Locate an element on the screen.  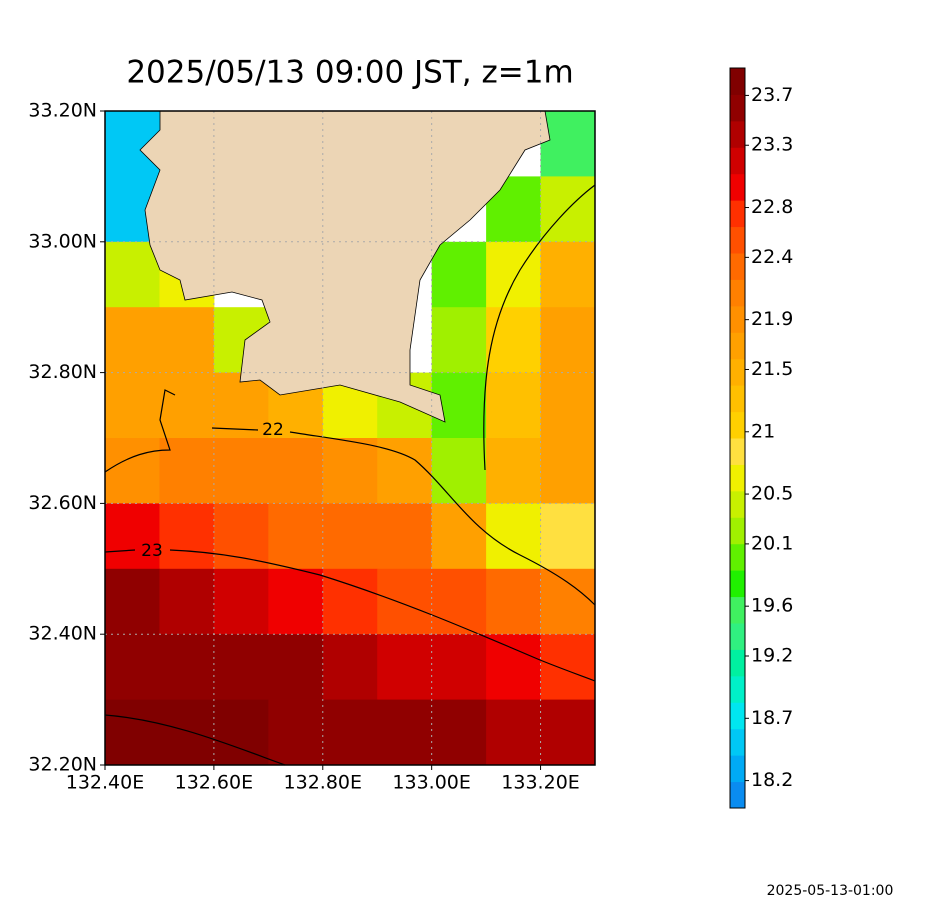
colorbar-tick-label: 21.9 is located at coordinates (772, 319).